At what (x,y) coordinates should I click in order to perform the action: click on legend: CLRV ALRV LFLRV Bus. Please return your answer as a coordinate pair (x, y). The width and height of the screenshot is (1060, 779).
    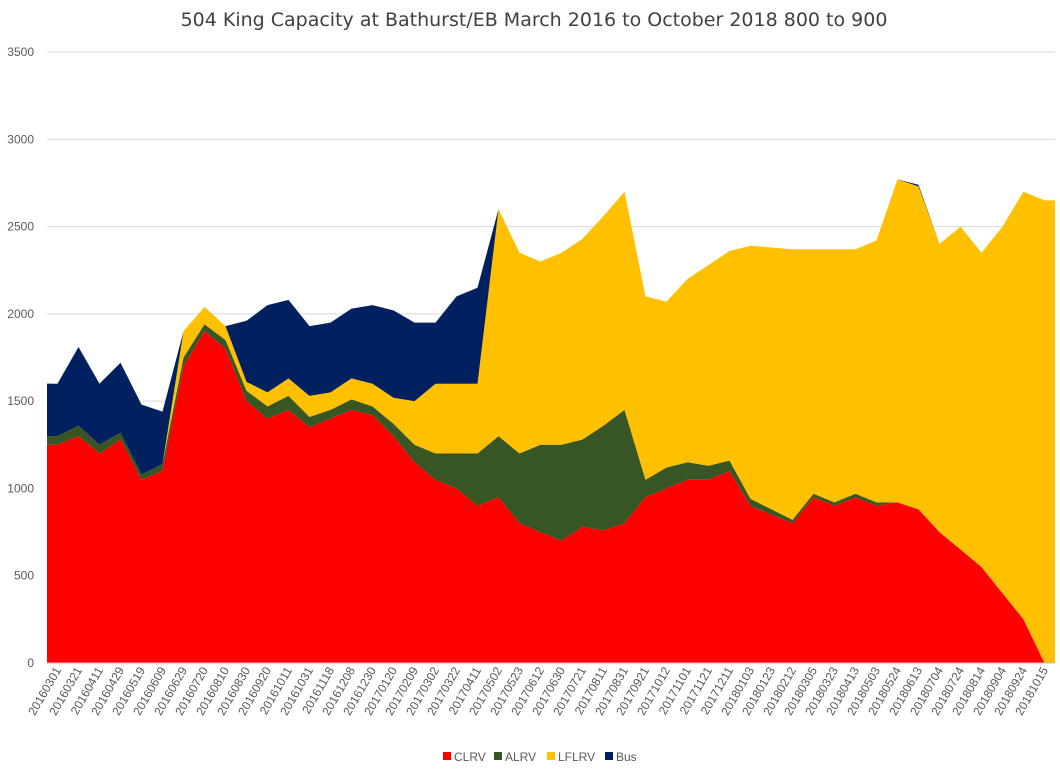
    Looking at the image, I should click on (540, 757).